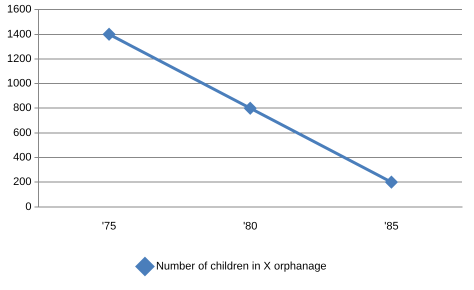 This screenshot has width=474, height=290. Describe the element at coordinates (22, 108) in the screenshot. I see `y-tick-label: 800` at that location.